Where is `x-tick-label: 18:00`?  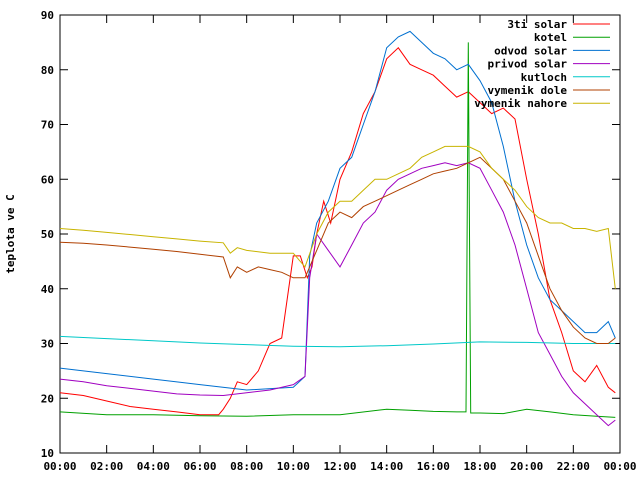 x-tick-label: 18:00 is located at coordinates (479, 466).